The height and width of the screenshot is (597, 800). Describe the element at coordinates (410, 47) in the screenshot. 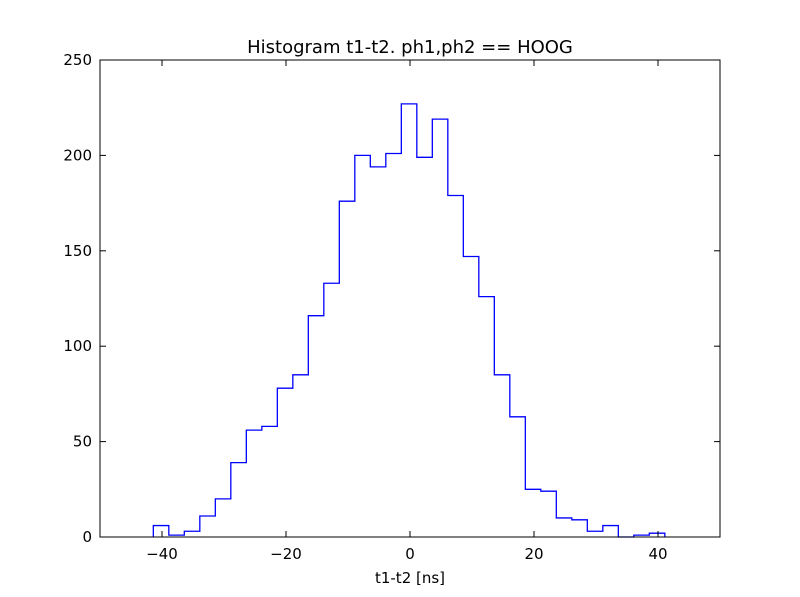

I see `chart-title: Histogram t1-t2. ph1,ph2 == HOOG` at that location.